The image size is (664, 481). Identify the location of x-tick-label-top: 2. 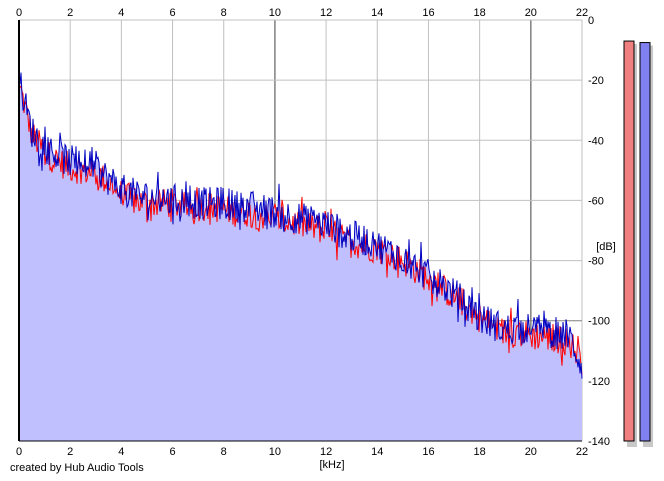
(70, 13).